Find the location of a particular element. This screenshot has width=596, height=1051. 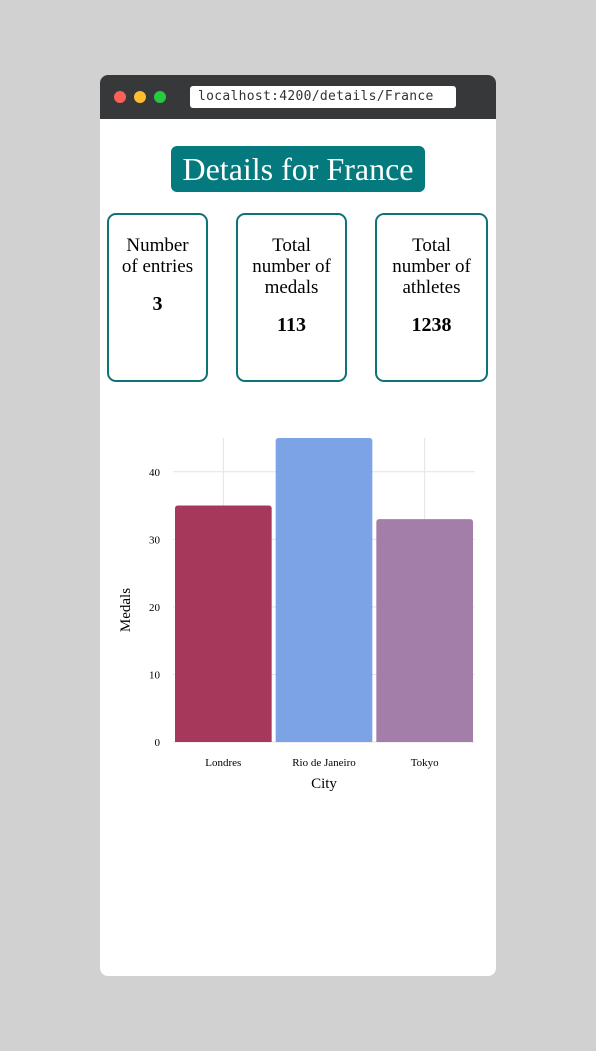

stat-card-medals: Total number of medals 113 is located at coordinates (291, 297).